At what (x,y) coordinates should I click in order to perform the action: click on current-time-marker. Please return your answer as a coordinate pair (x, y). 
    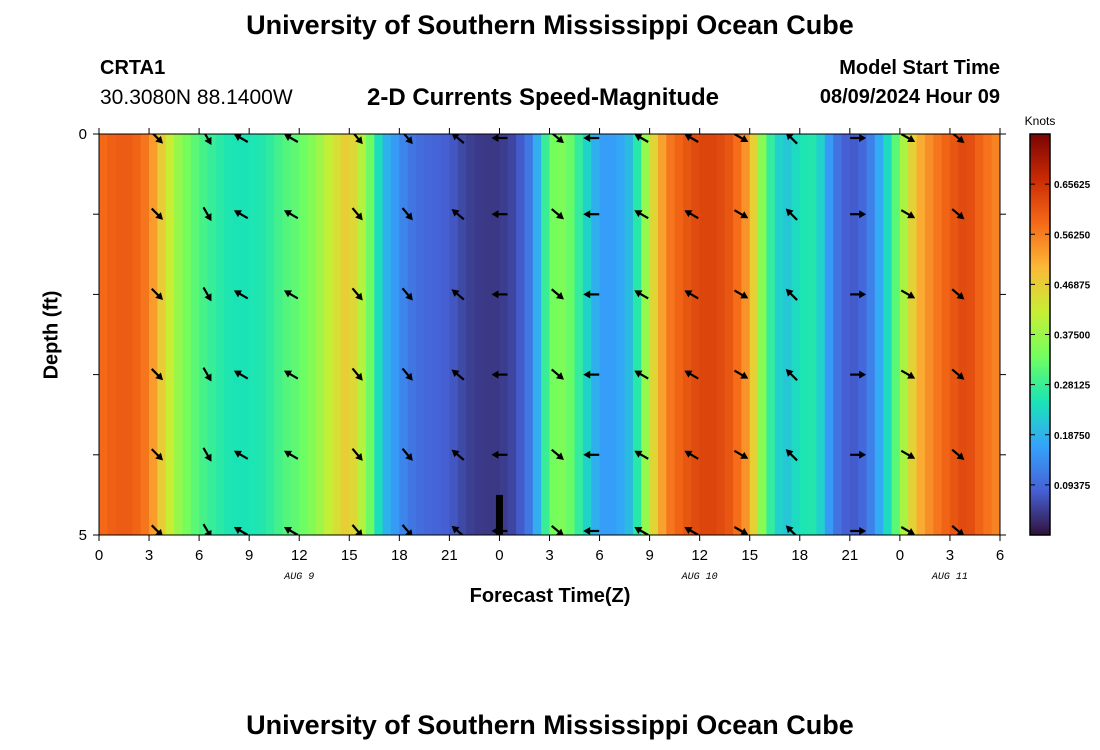
    Looking at the image, I should click on (499, 514).